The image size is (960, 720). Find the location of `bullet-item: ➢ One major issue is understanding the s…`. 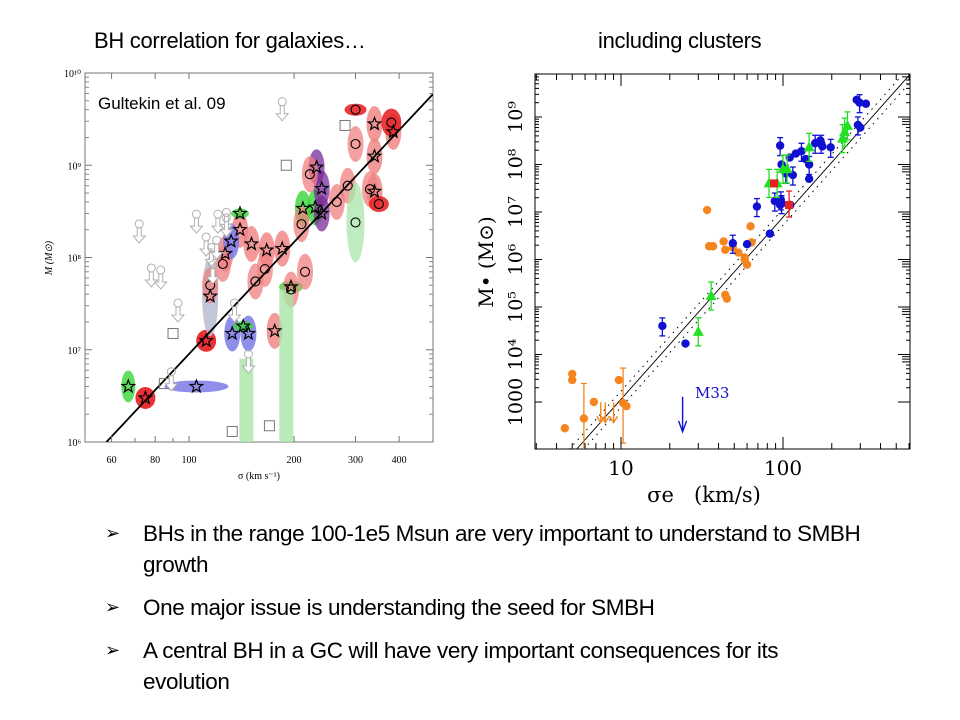

bullet-item: ➢ One major issue is understanding the s… is located at coordinates (485, 607).